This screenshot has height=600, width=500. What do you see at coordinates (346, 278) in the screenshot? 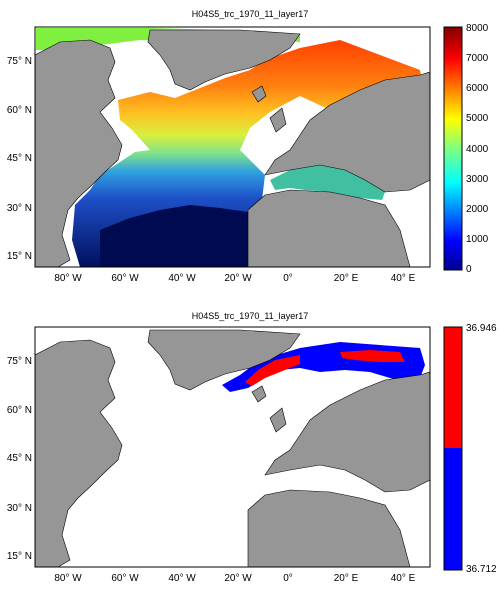
I see `panel1-xlabel-20E: 20° E` at bounding box center [346, 278].